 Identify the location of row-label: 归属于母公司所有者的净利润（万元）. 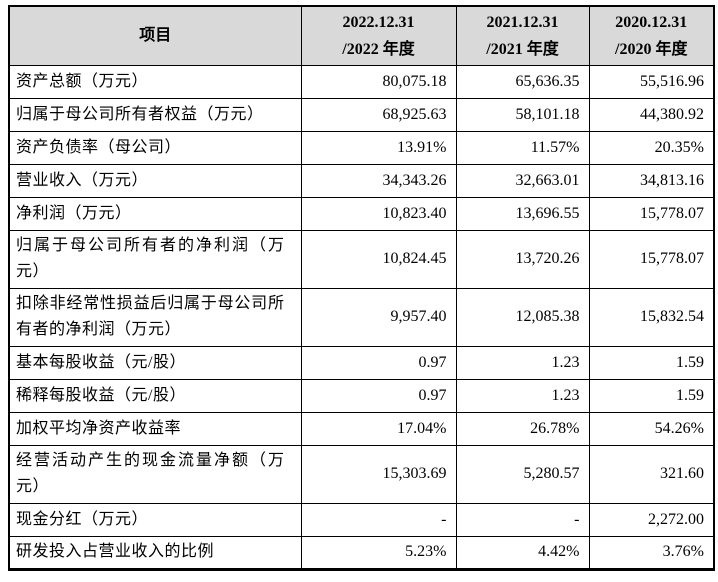
(155, 259).